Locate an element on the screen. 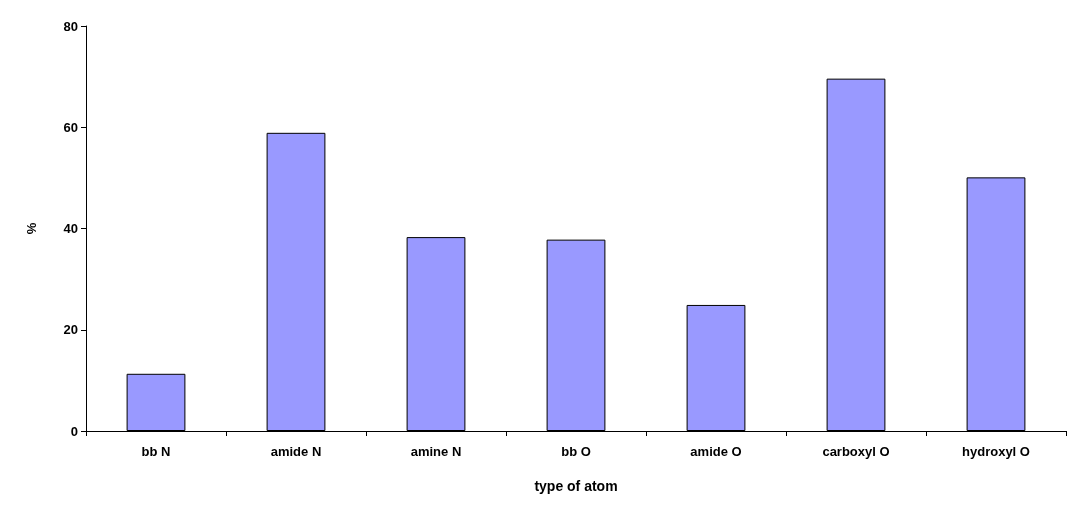 The image size is (1082, 525). x-axis-title: type of atom is located at coordinates (576, 486).